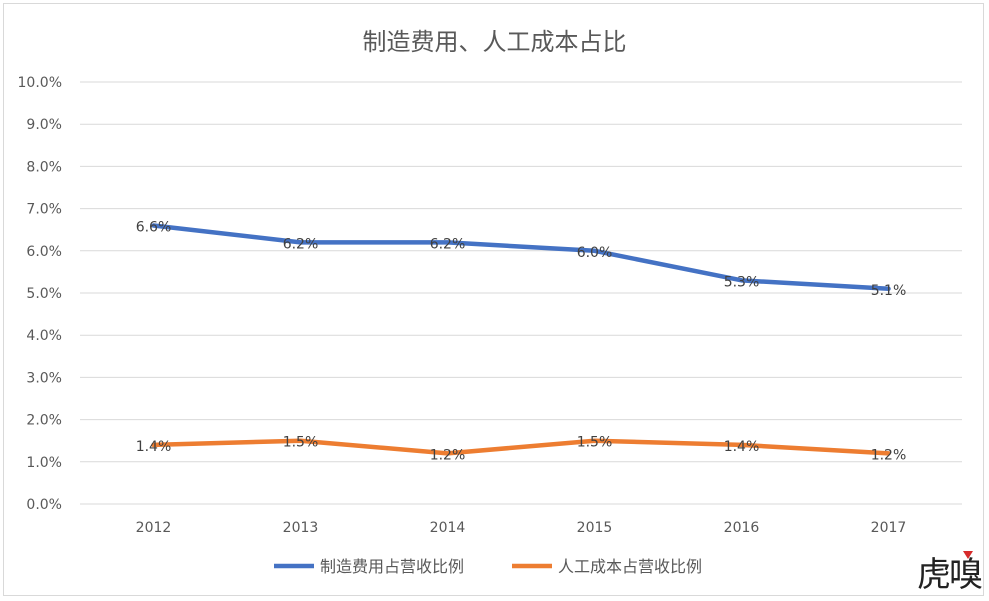  Describe the element at coordinates (301, 528) in the screenshot. I see `x-tick-label: 2013` at that location.